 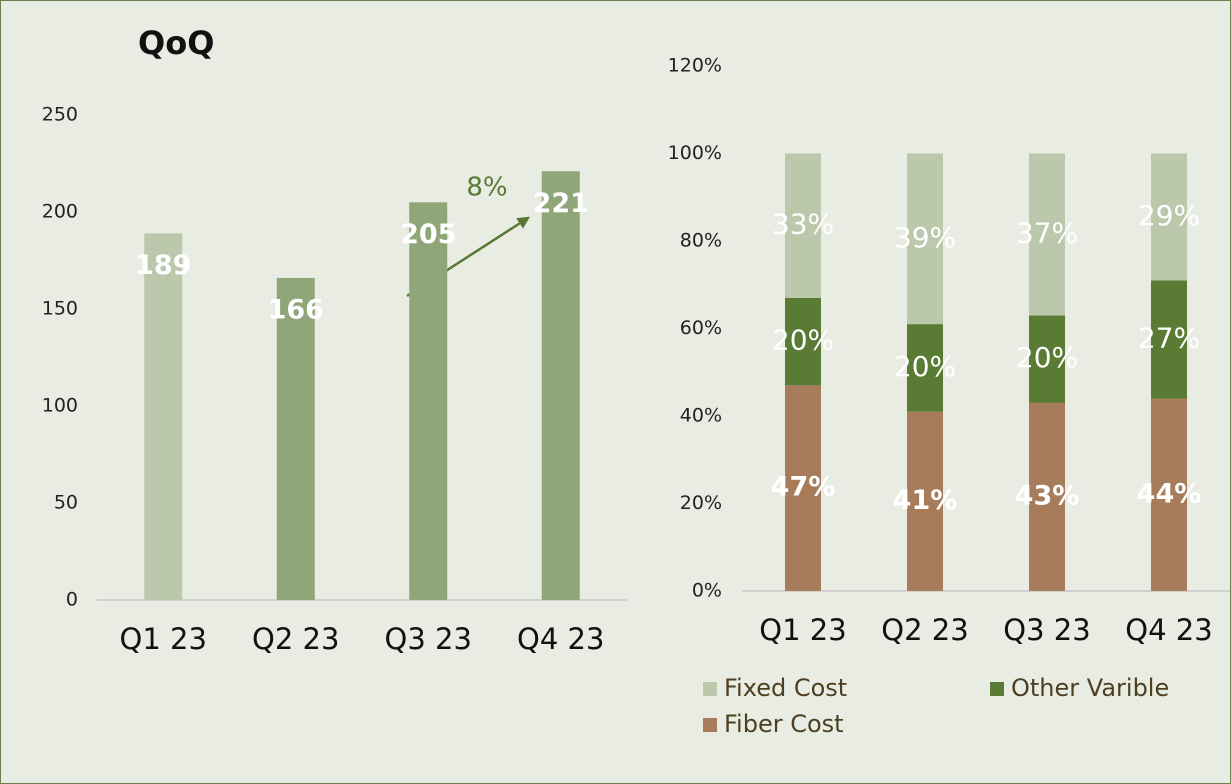 I want to click on data-label: 205, so click(x=428, y=234).